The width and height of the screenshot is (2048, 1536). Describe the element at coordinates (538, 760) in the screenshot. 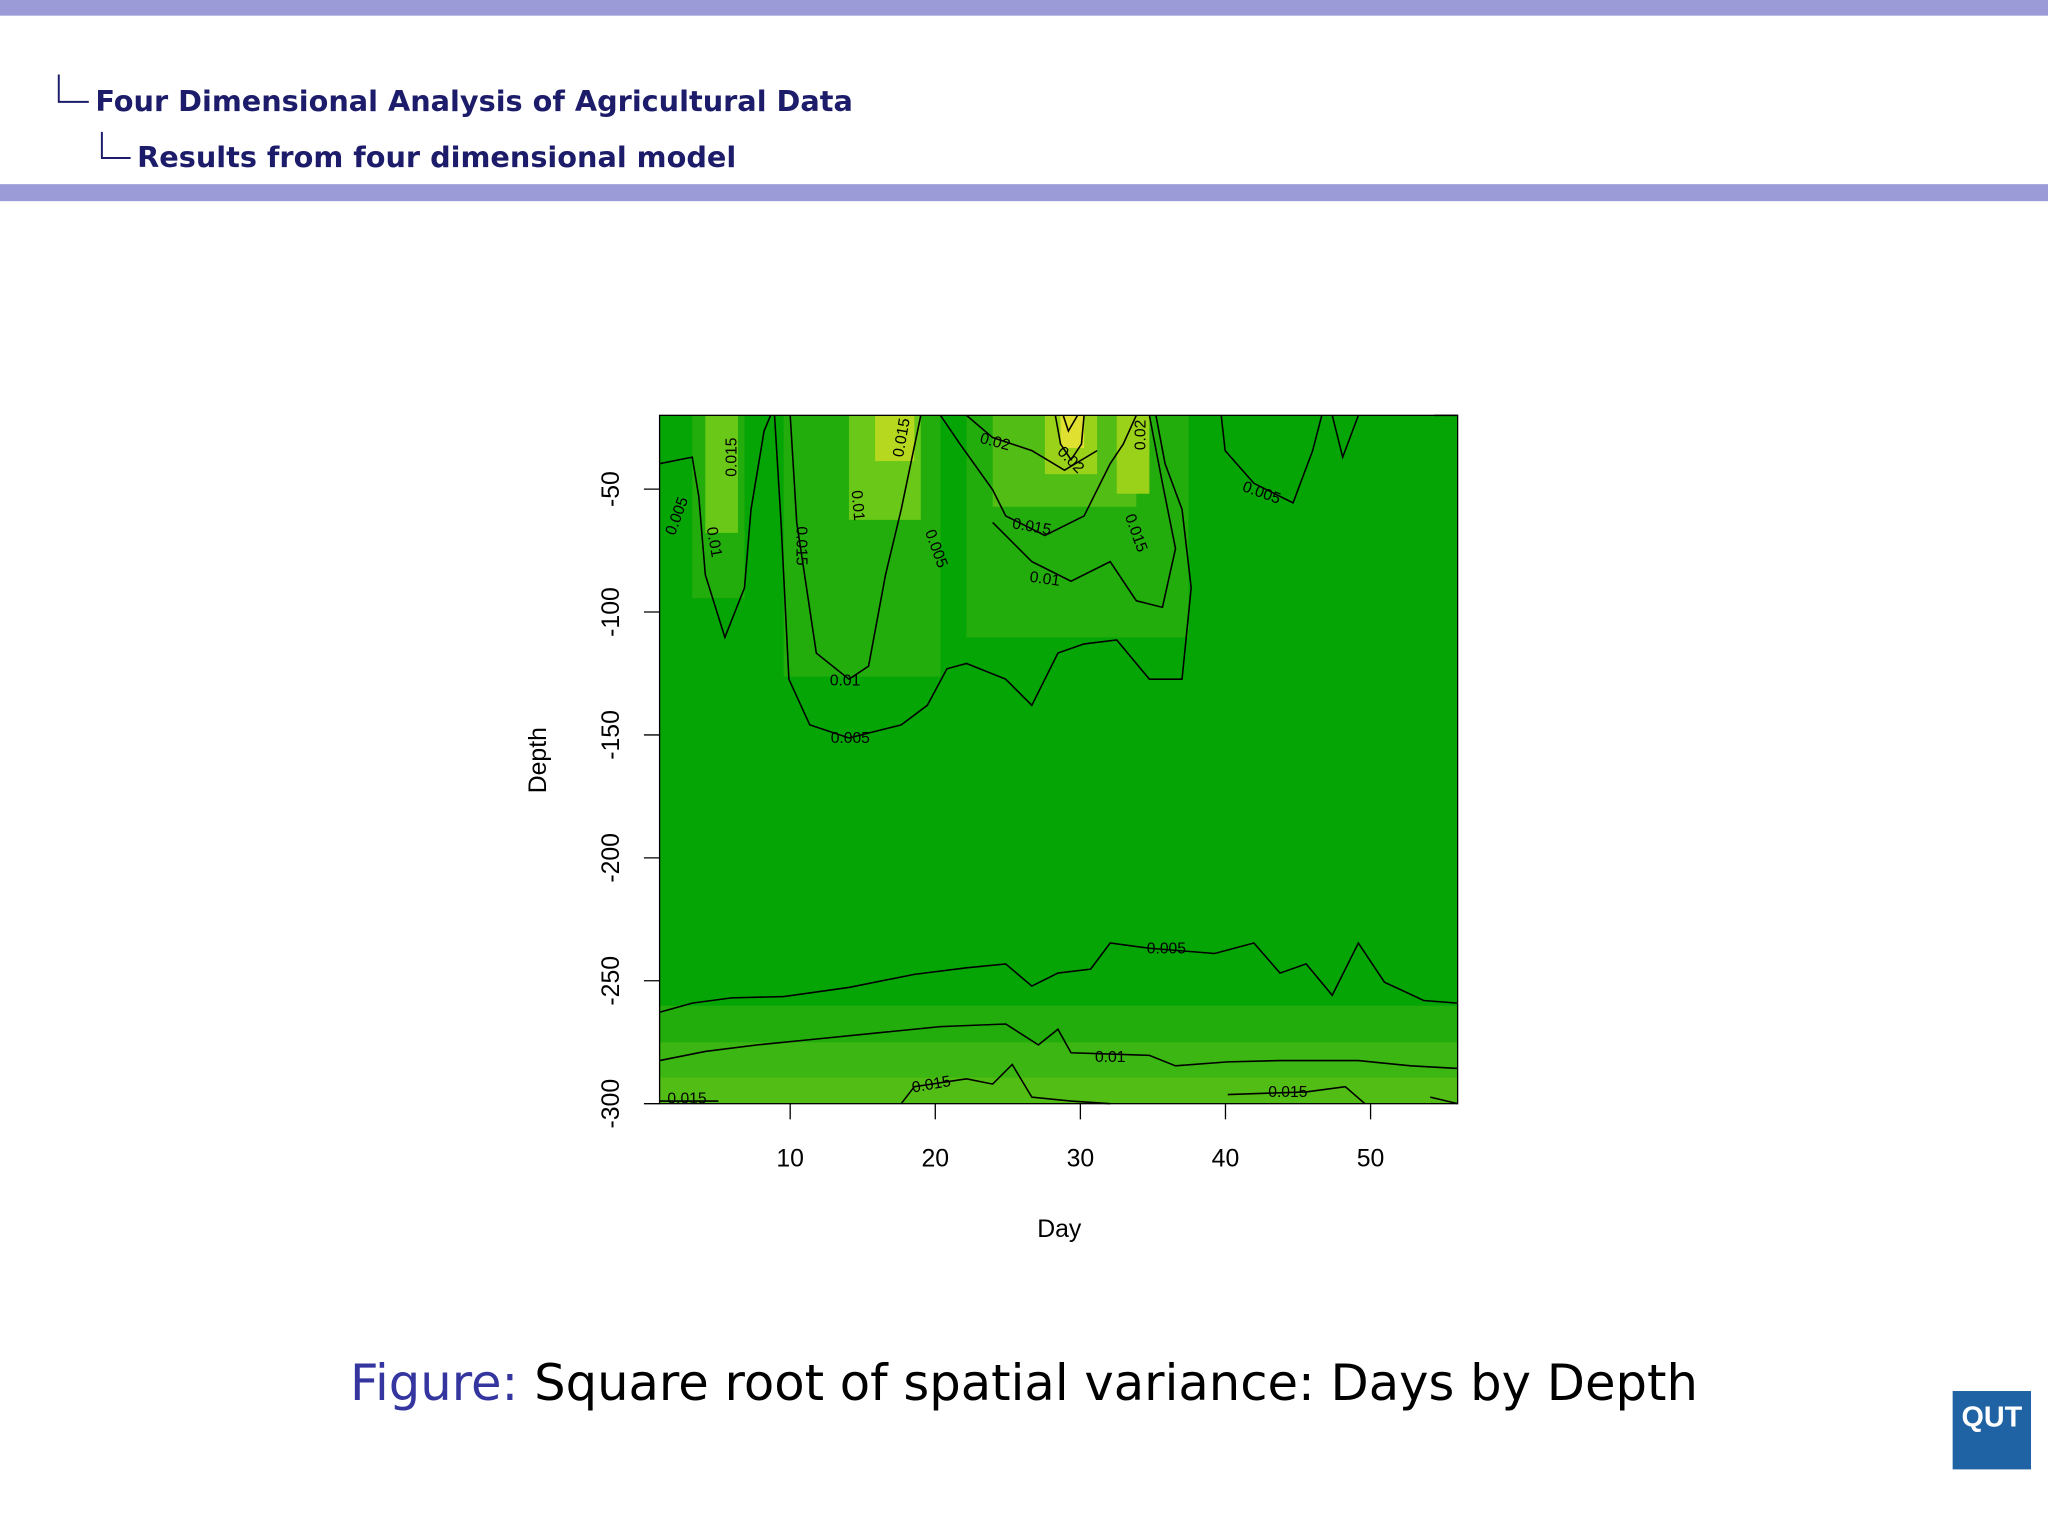

I see `y-axis-label: Depth` at that location.